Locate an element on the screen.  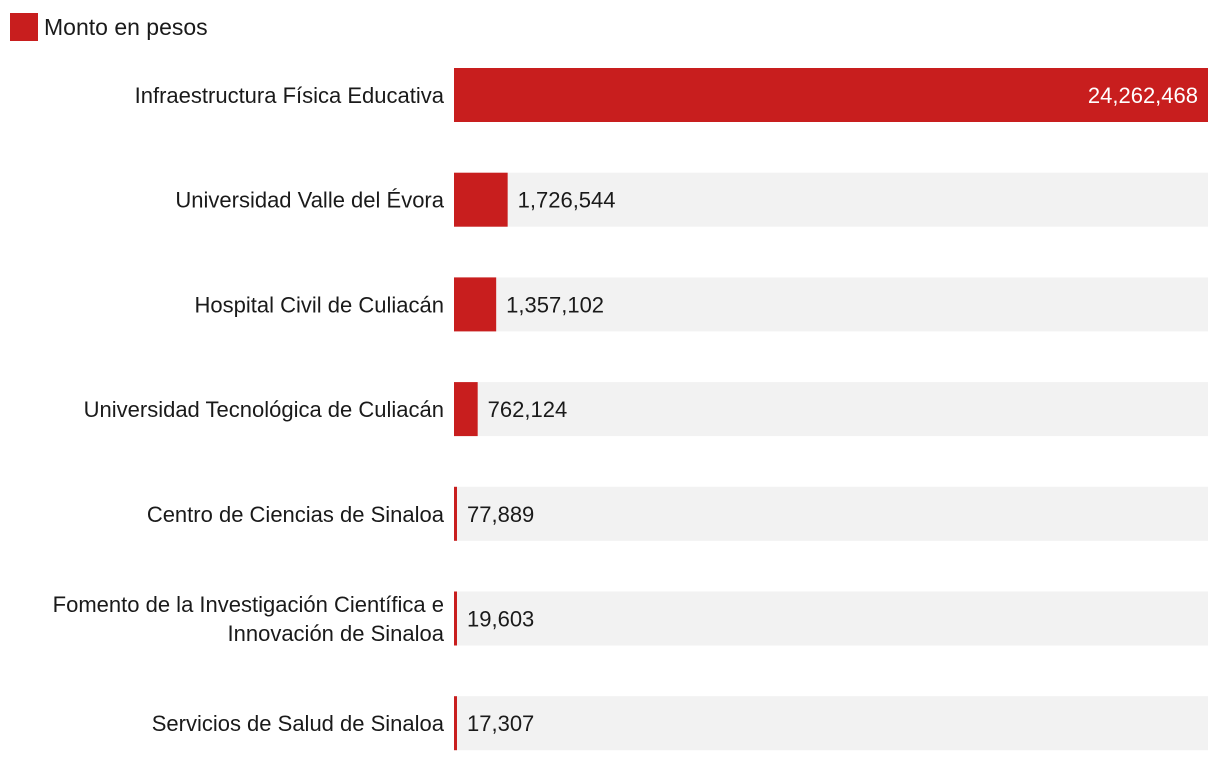
value-label: 77,889 is located at coordinates (500, 514).